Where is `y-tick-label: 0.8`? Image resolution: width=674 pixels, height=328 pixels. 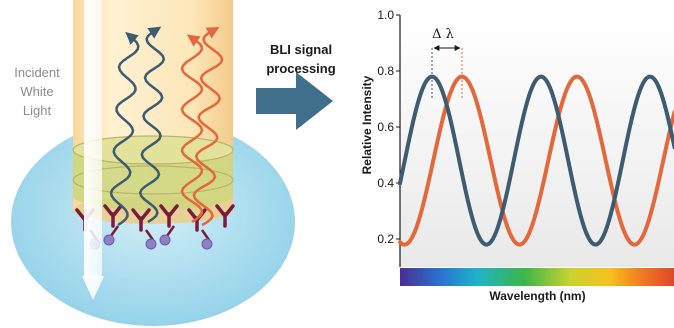
y-tick-label: 0.8 is located at coordinates (385, 71).